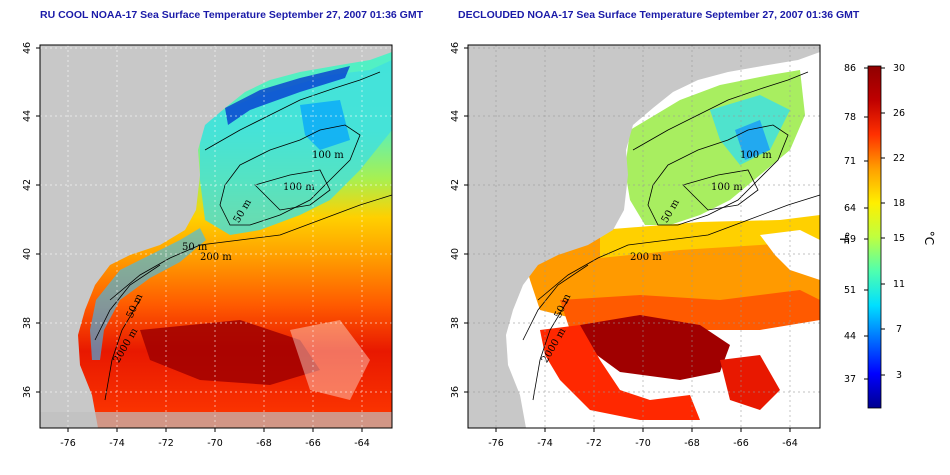  Describe the element at coordinates (850, 117) in the screenshot. I see `fahrenheit-tick-label: 78` at that location.